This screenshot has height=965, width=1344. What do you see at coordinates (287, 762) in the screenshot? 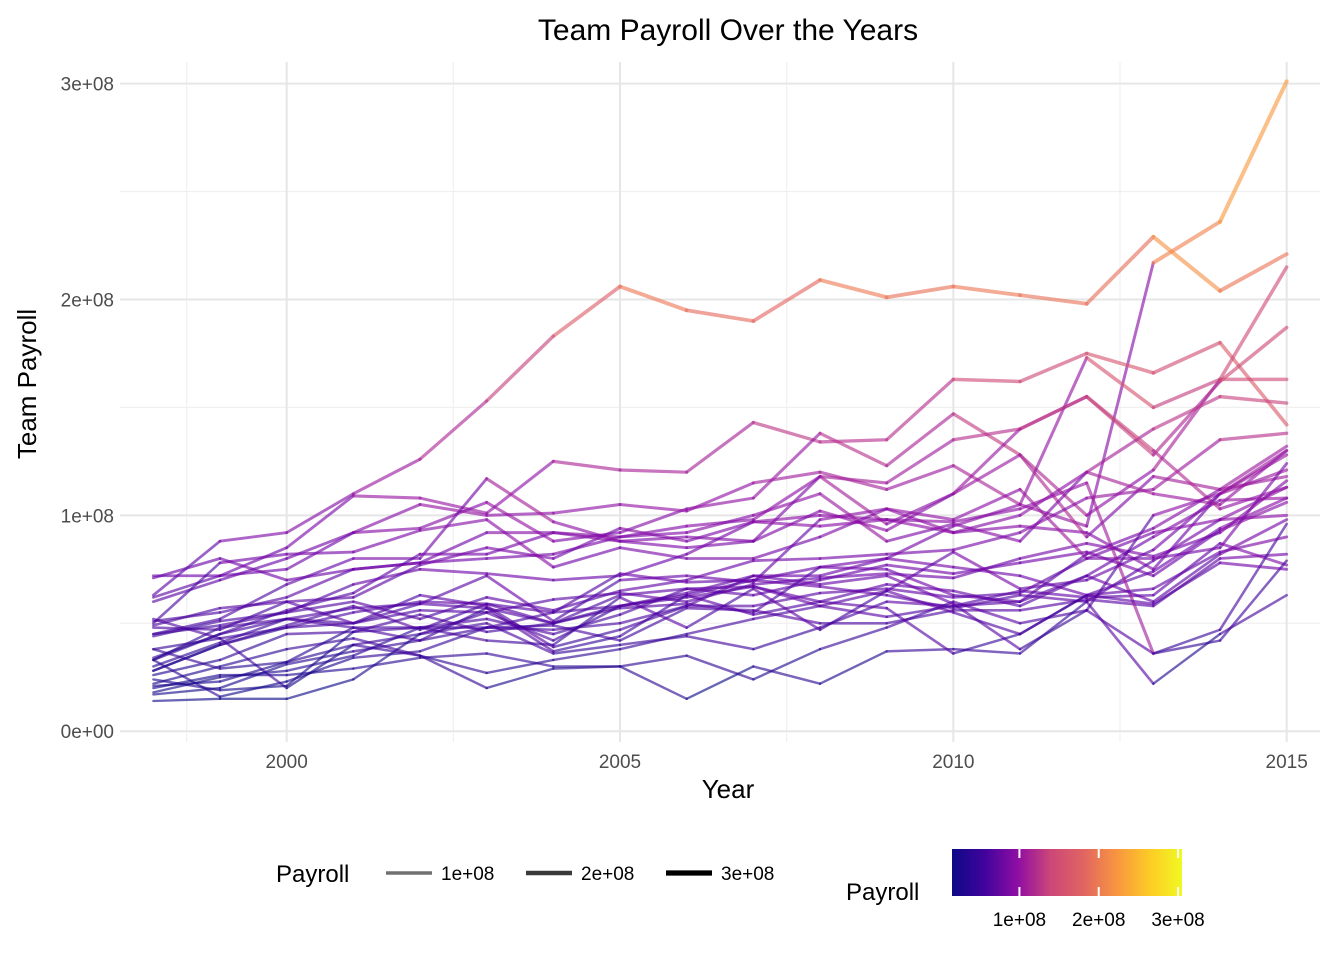
I see `x-tick-label-0: 2000` at bounding box center [287, 762].